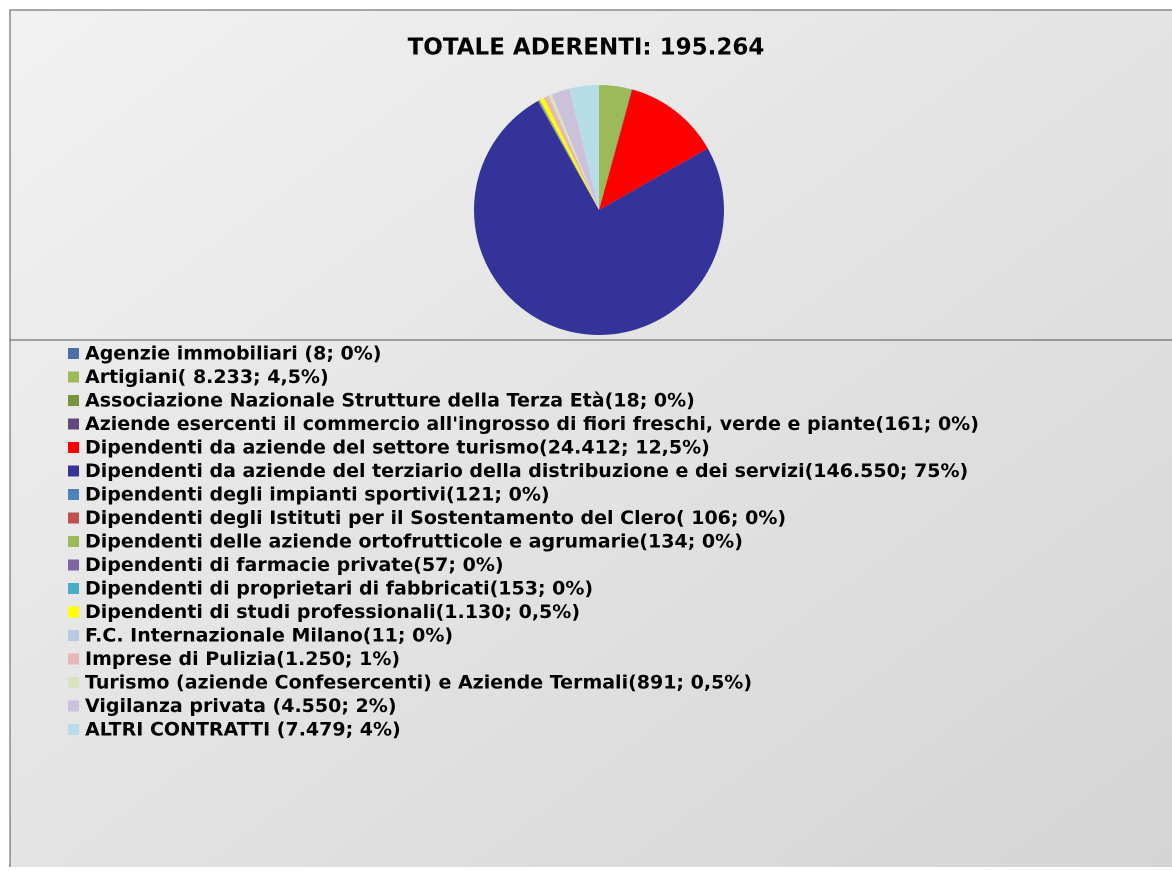  I want to click on legend-label: Agenzie immobiliari (8; 0%), so click(233, 354).